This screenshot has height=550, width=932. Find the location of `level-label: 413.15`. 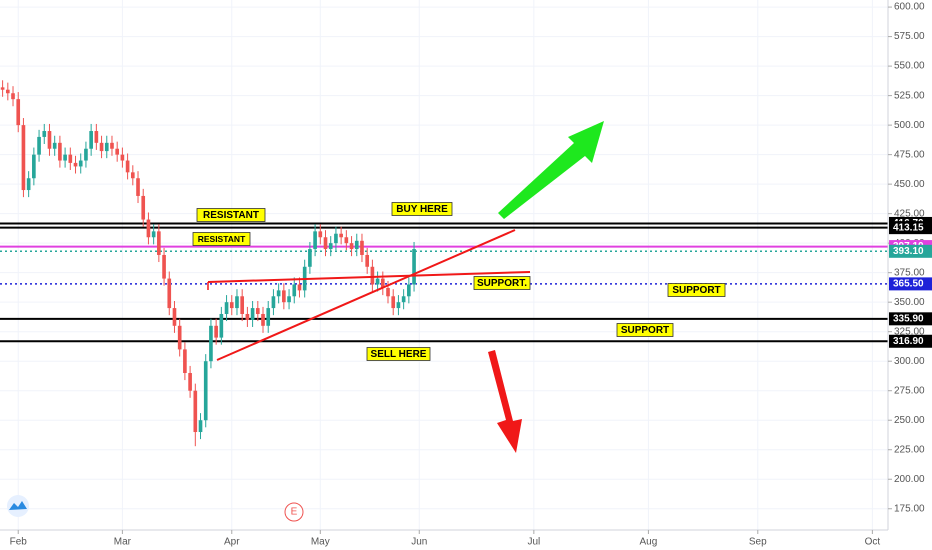

level-label: 413.15 is located at coordinates (908, 227).